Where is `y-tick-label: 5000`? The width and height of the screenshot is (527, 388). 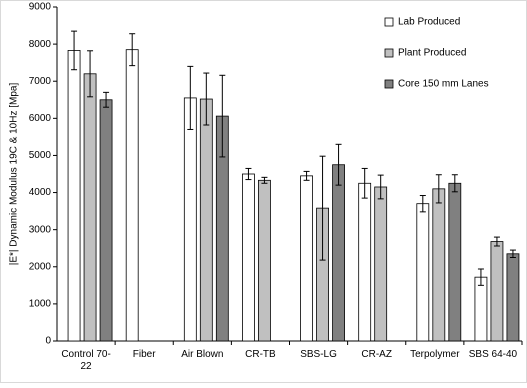 y-tick-label: 5000 is located at coordinates (40, 155).